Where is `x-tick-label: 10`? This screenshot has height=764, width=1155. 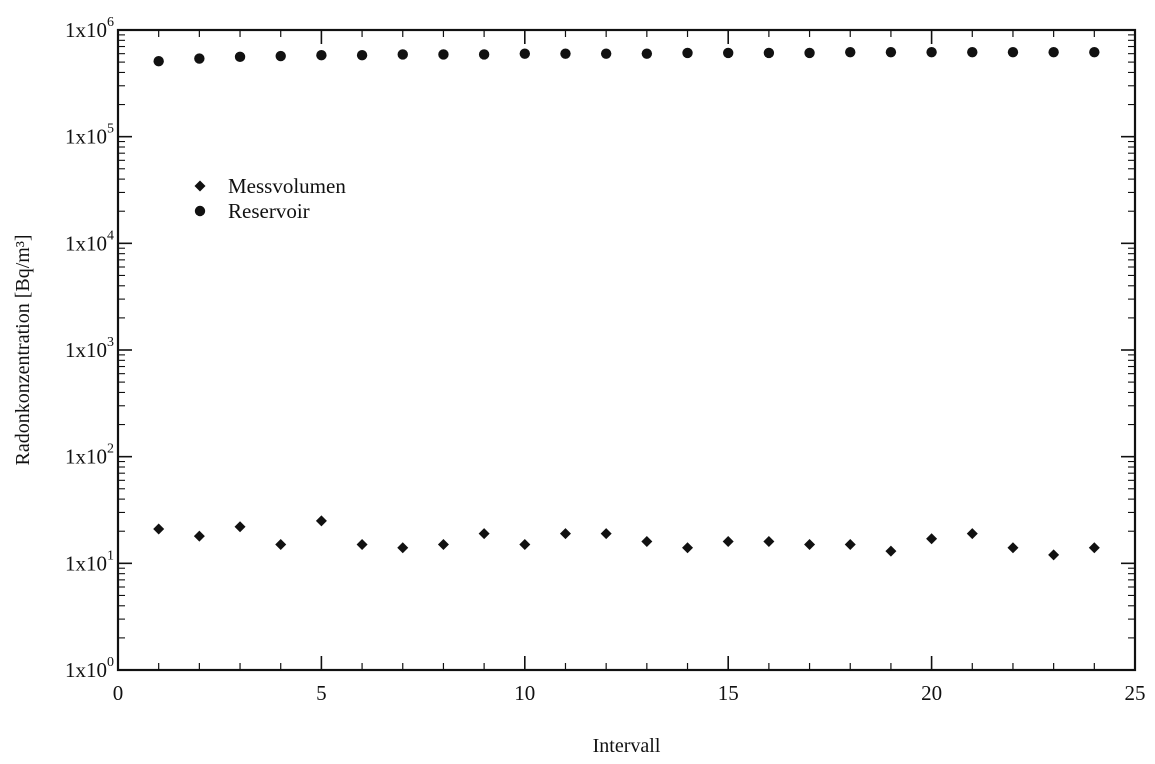 x-tick-label: 10 is located at coordinates (524, 693).